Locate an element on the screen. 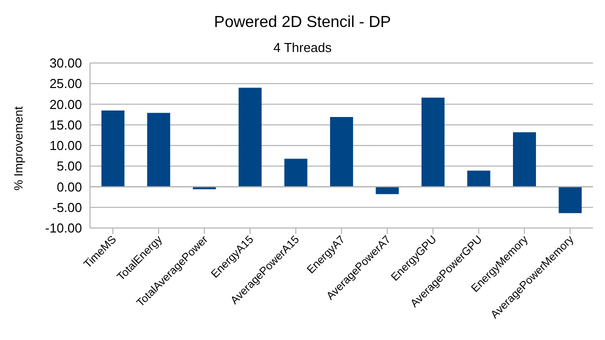 The image size is (605, 340). y-tick-label: 5.00 is located at coordinates (69, 166).